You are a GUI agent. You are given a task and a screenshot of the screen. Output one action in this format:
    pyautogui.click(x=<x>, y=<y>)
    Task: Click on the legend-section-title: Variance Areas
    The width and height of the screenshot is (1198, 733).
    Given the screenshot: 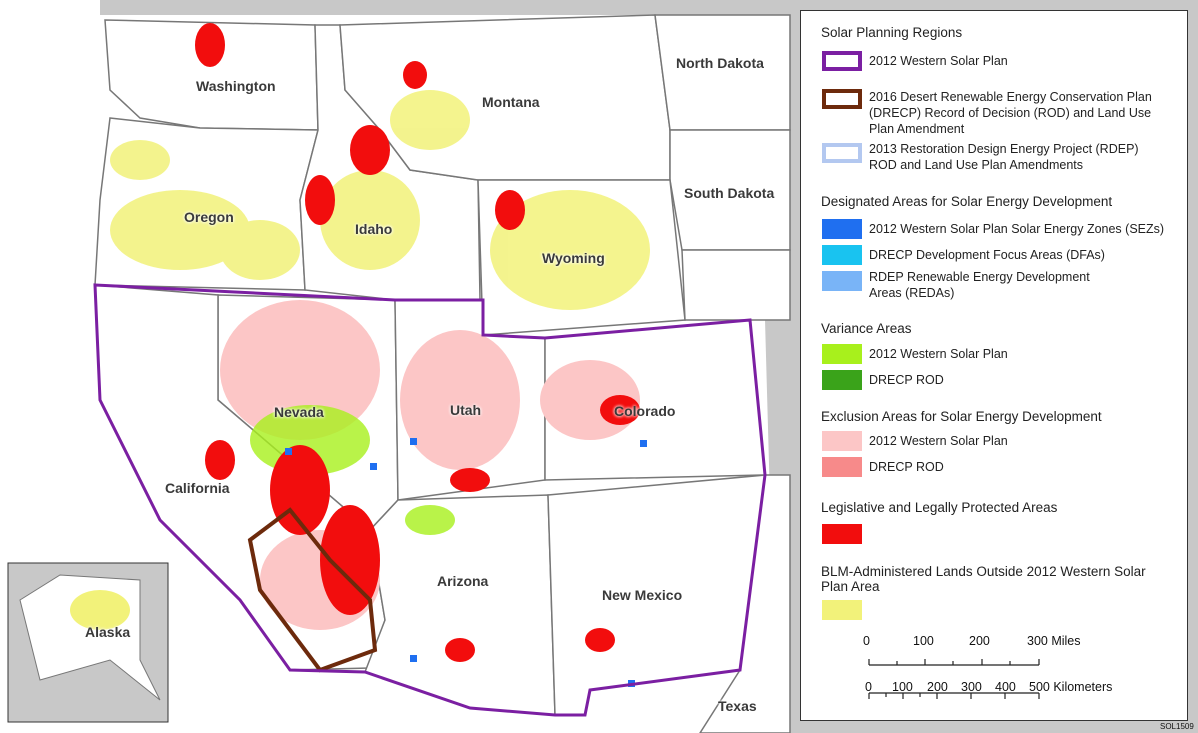 What is the action you would take?
    pyautogui.click(x=866, y=328)
    